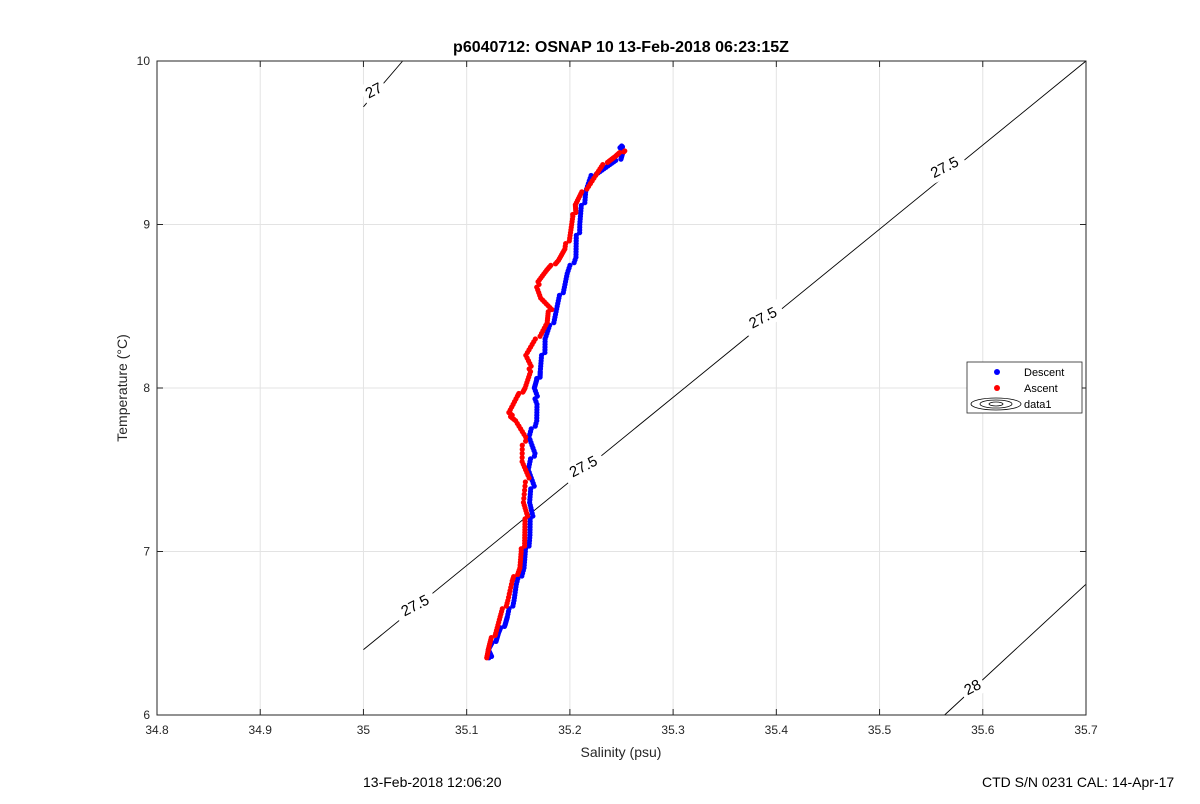  What do you see at coordinates (146, 388) in the screenshot?
I see `y-tick-label: 8` at bounding box center [146, 388].